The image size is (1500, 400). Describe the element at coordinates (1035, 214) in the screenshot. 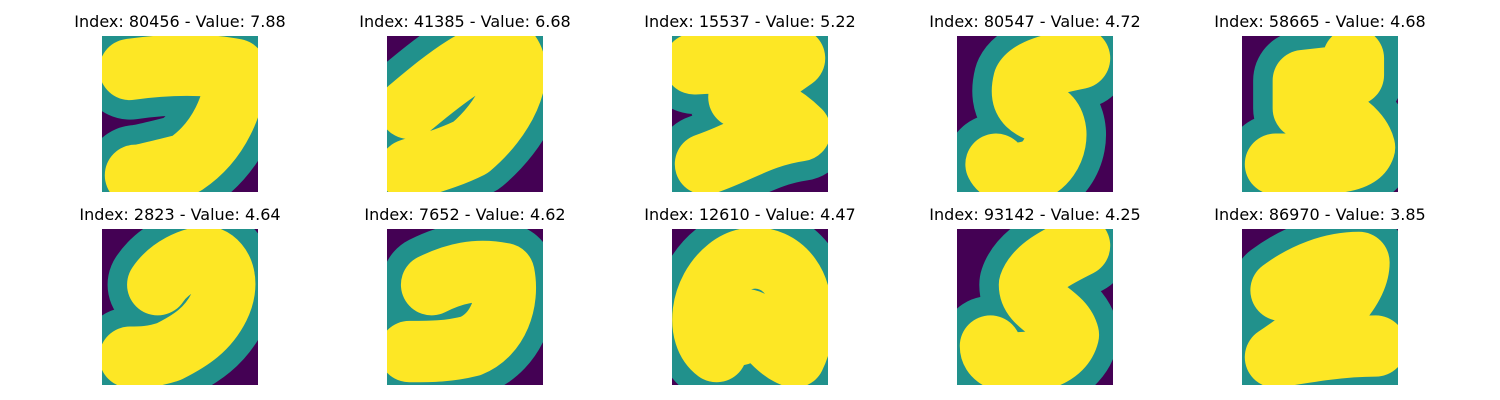

I see `panel-title: Index: 93142 - Value: 4.25` at that location.